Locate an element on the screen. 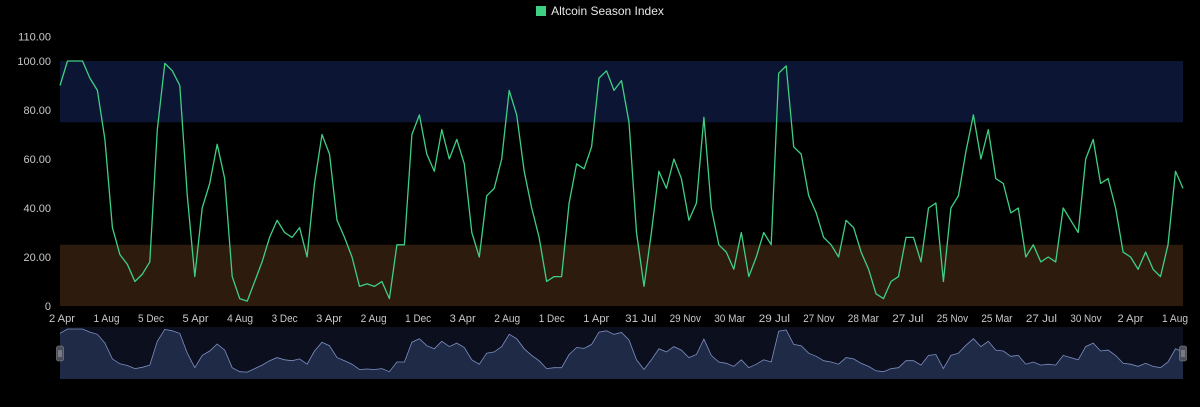 The height and width of the screenshot is (407, 1200). y-tick-label: 40.00 is located at coordinates (37, 209).